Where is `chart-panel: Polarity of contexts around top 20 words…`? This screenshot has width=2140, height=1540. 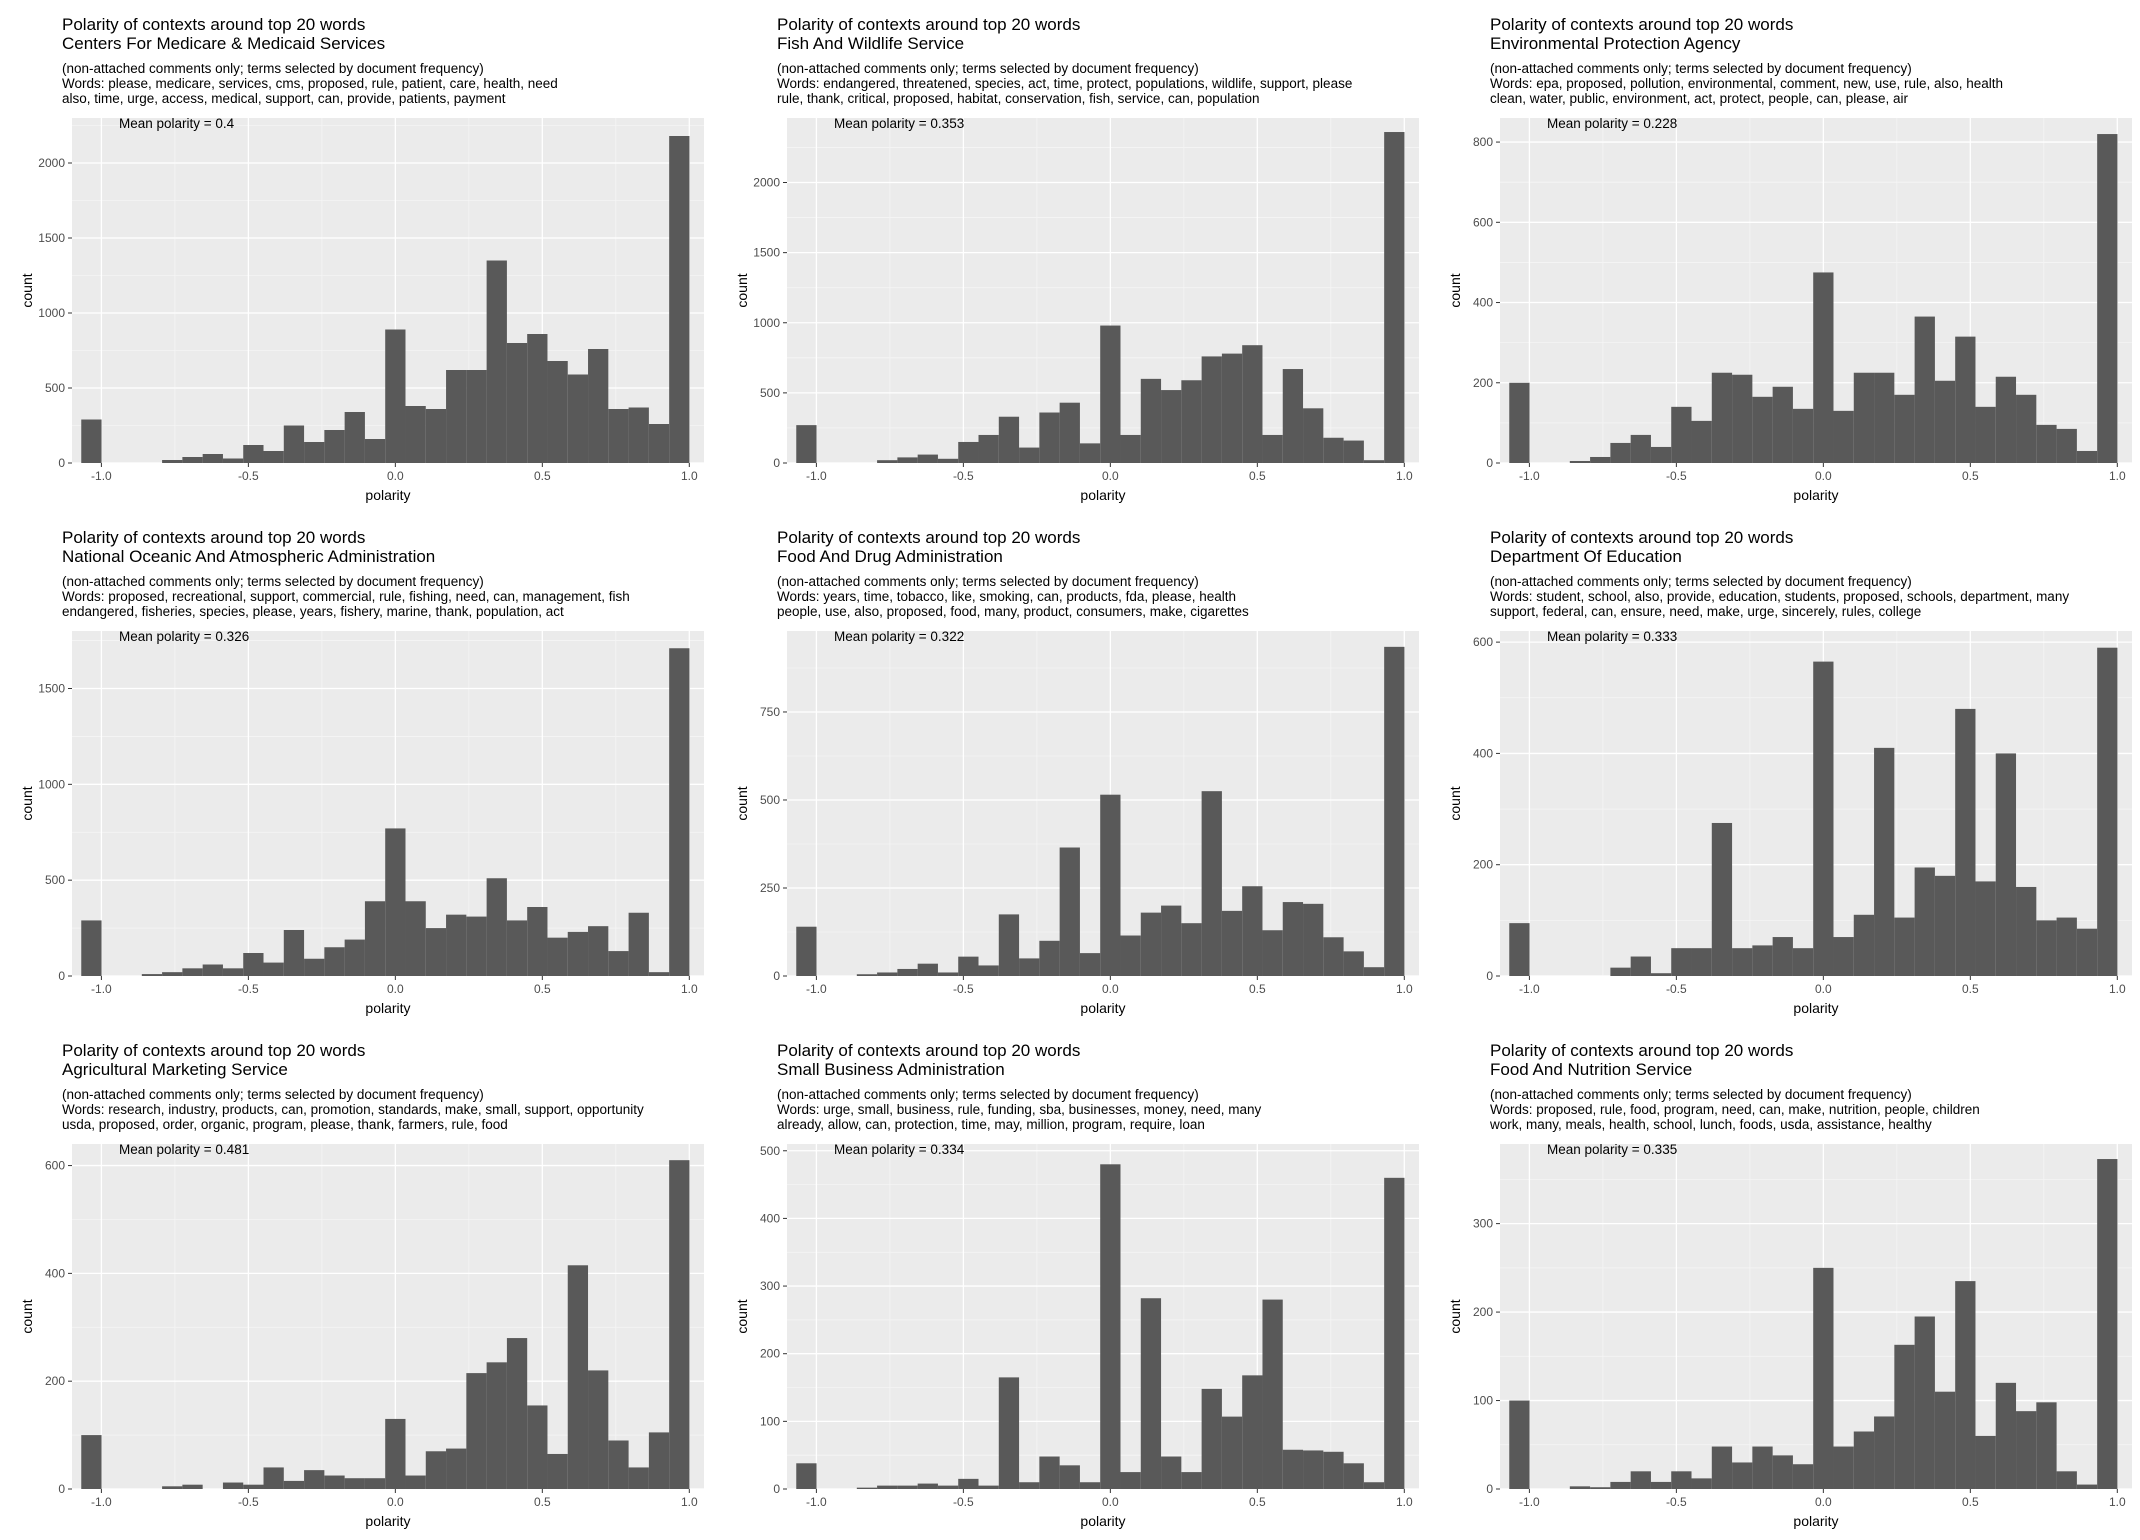
chart-panel: Polarity of contexts around top 20 words… is located at coordinates (1793, 769).